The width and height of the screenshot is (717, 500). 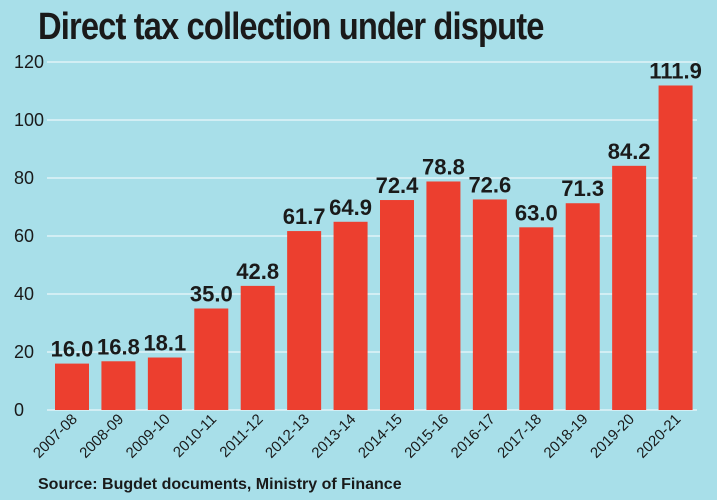 What do you see at coordinates (55, 436) in the screenshot?
I see `x-tick-label: 2007-08` at bounding box center [55, 436].